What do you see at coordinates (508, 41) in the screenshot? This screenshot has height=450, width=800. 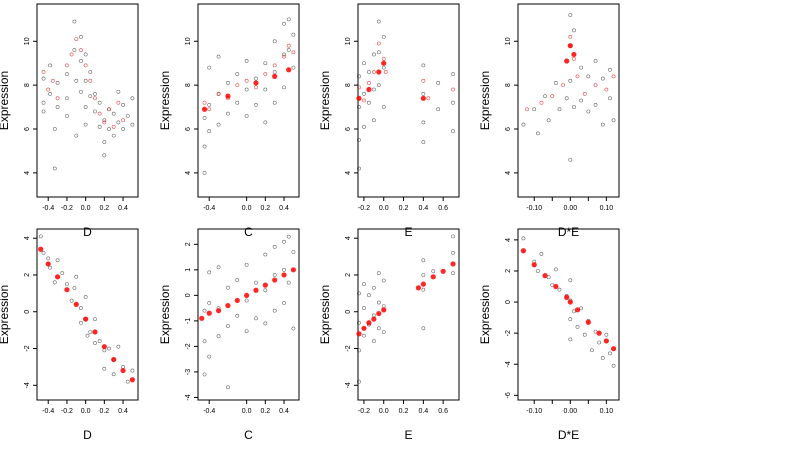 I see `y-tick-label: 10` at bounding box center [508, 41].